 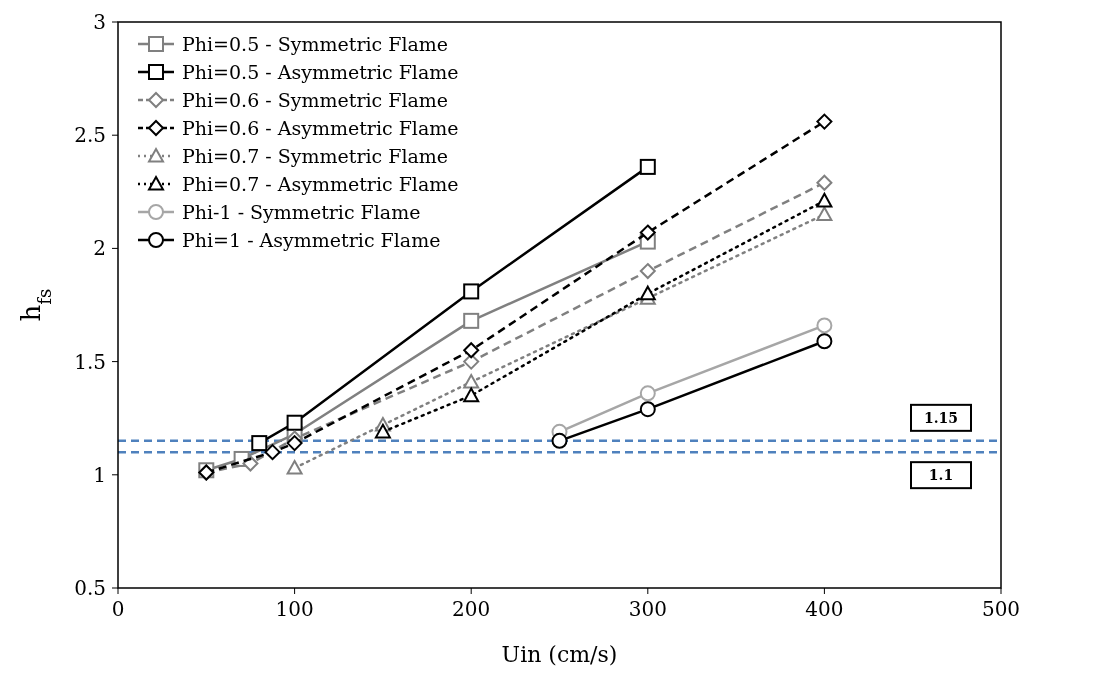 What do you see at coordinates (824, 609) in the screenshot?
I see `x-tick-label: 400` at bounding box center [824, 609].